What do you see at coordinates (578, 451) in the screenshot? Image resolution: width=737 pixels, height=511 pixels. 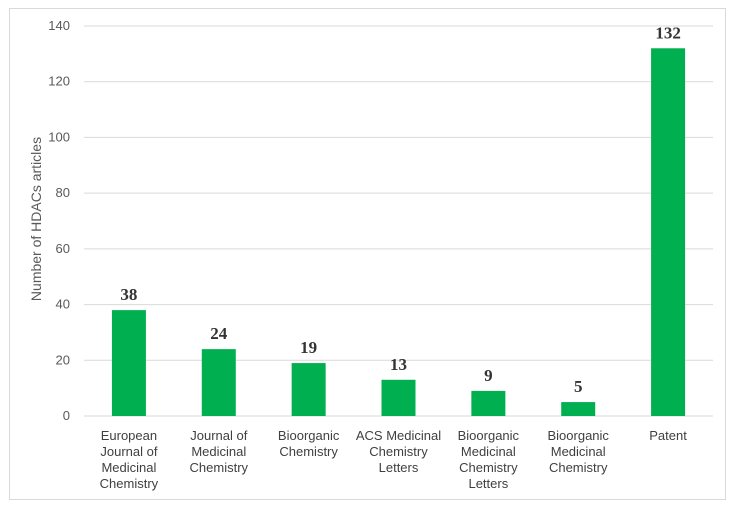 I see `x-tick-label: Bioorganic Medicinal Chemistry` at bounding box center [578, 451].